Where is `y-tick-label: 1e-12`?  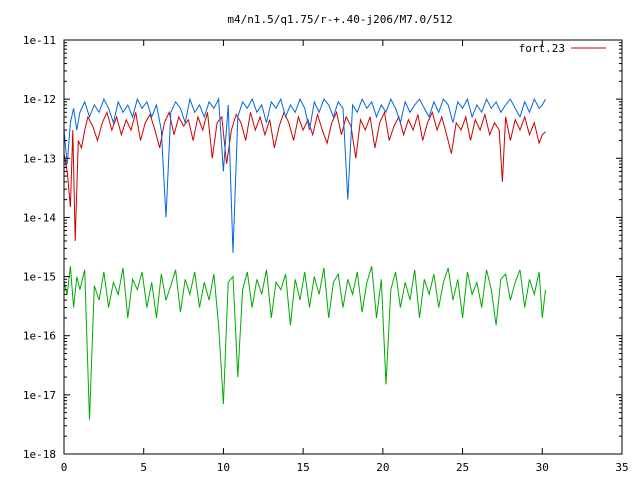
y-tick-label: 1e-12 is located at coordinates (39, 99).